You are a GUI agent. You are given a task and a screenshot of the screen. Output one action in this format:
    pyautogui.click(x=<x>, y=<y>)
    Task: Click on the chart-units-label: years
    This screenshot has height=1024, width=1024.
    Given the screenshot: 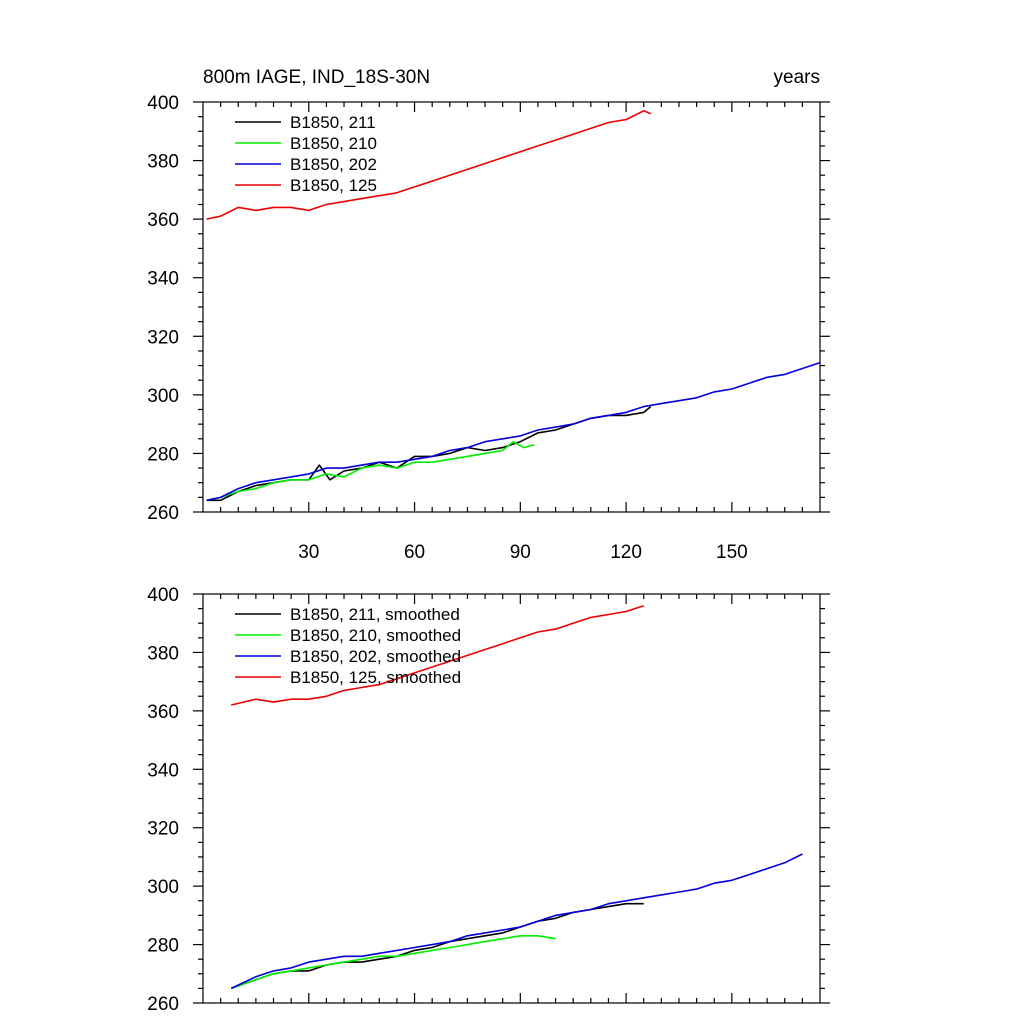 What is the action you would take?
    pyautogui.click(x=797, y=77)
    